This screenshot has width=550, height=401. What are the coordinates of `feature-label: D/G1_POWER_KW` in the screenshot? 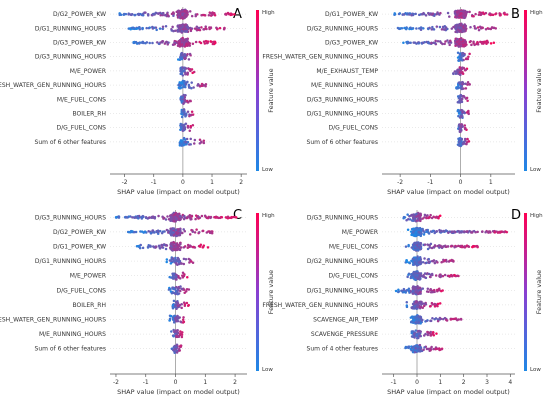 It's located at (79, 247).